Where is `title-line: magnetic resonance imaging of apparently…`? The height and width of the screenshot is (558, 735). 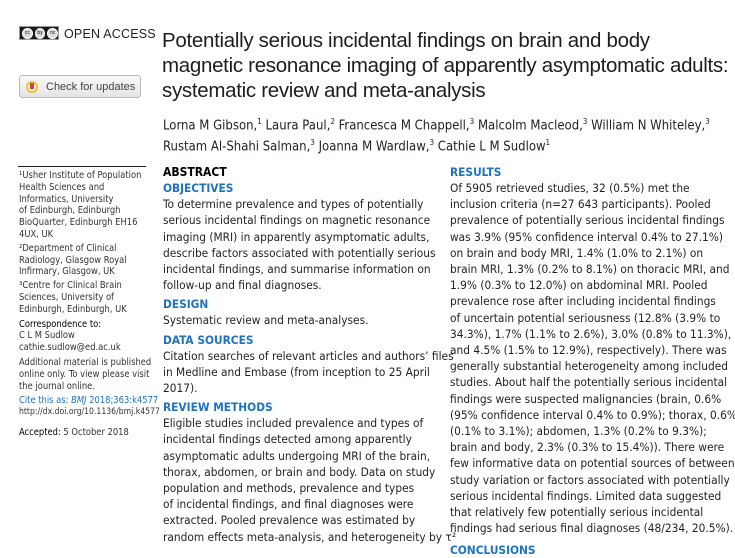 title-line: magnetic resonance imaging of apparently… is located at coordinates (445, 65).